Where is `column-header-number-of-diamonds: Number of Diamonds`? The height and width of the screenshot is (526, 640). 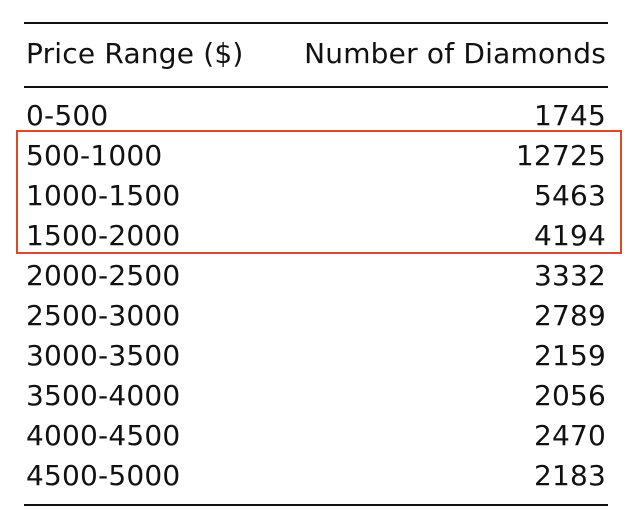
column-header-number-of-diamonds: Number of Diamonds is located at coordinates (455, 53).